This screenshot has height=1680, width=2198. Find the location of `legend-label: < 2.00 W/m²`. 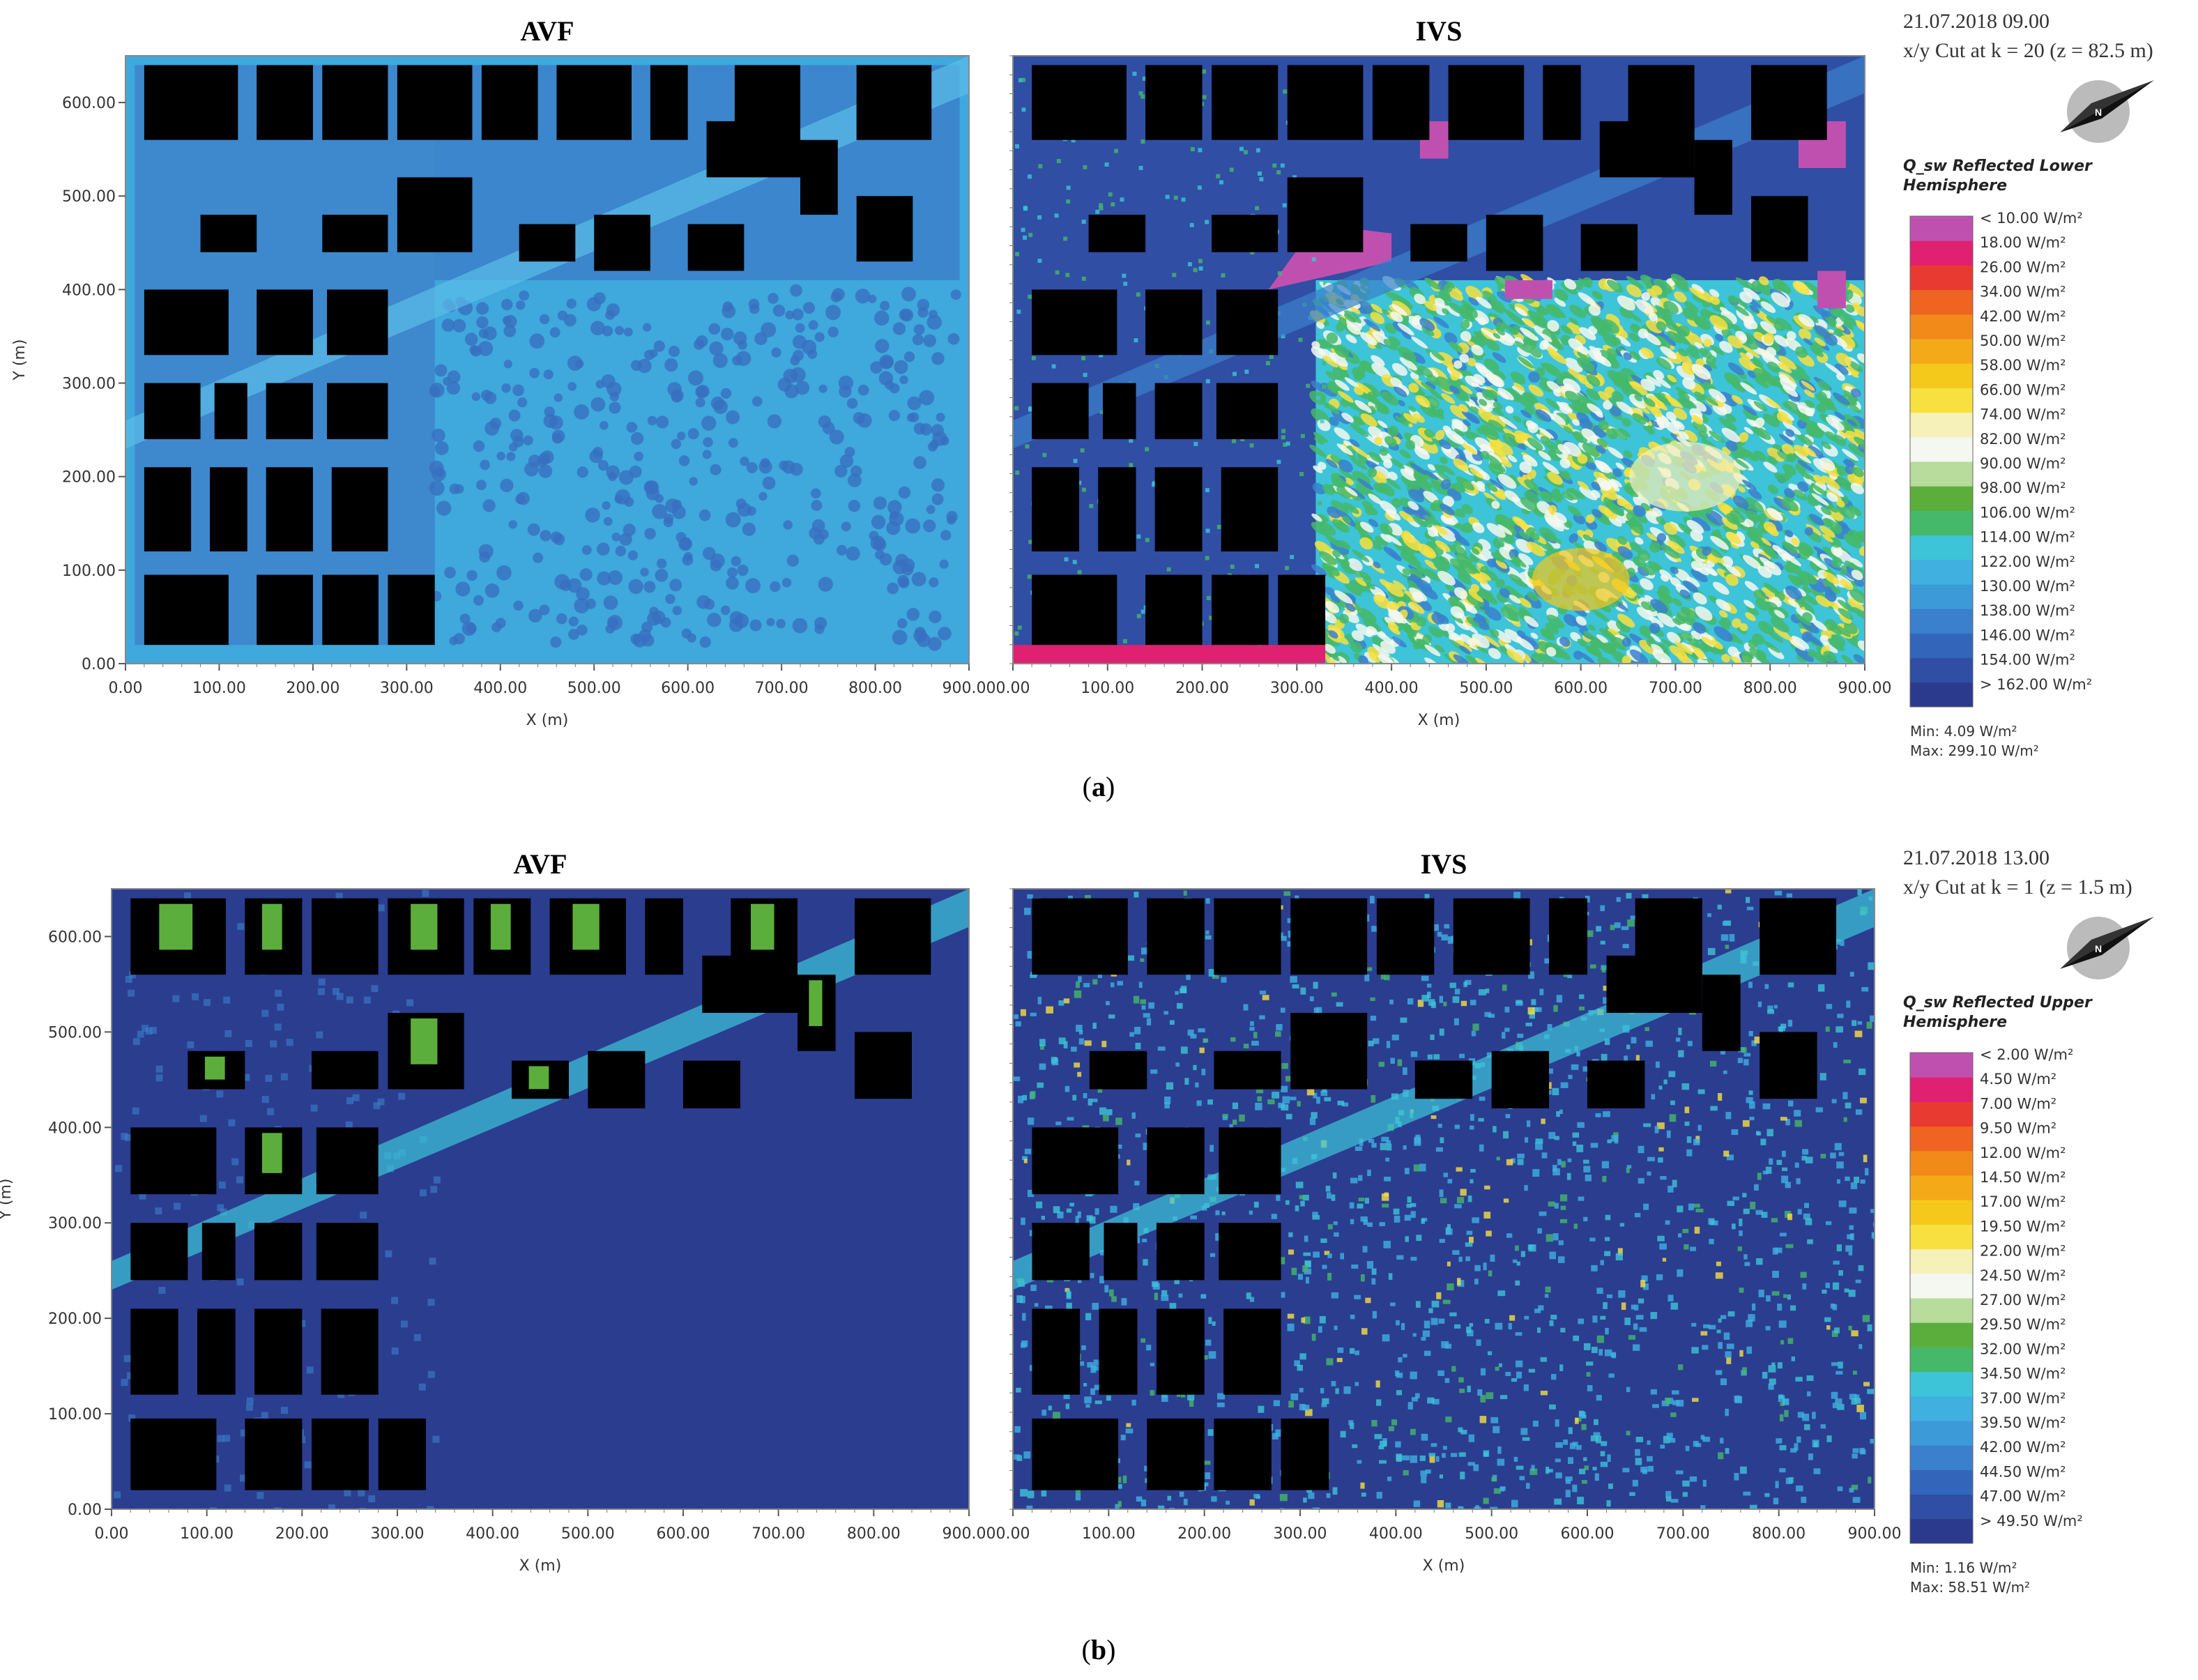

legend-label: < 2.00 W/m² is located at coordinates (2027, 1054).